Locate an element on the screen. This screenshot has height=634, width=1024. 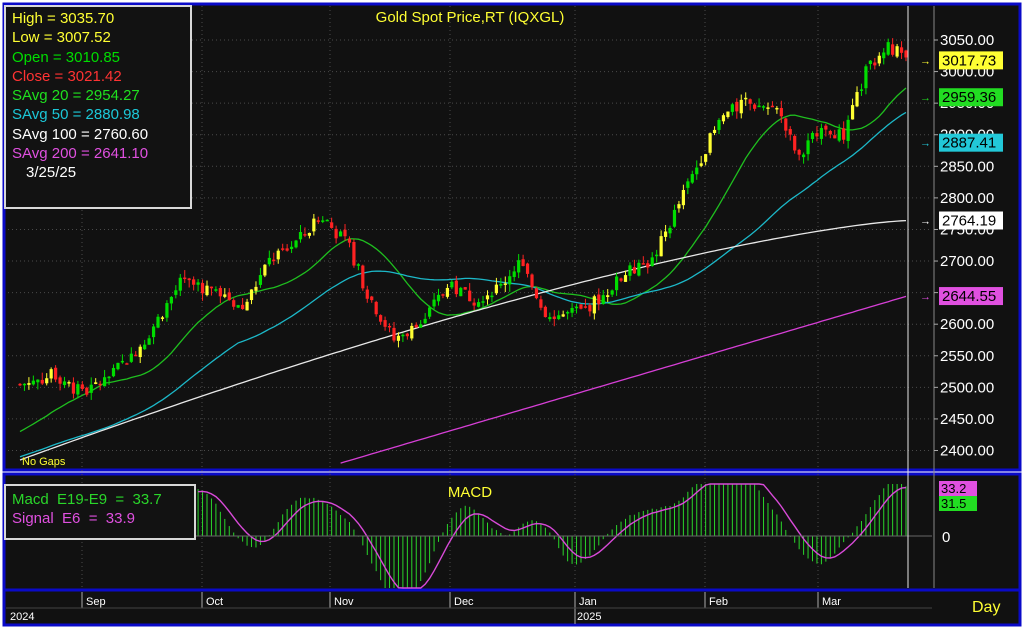
info-label: SAvg 100 is located at coordinates (44, 134).